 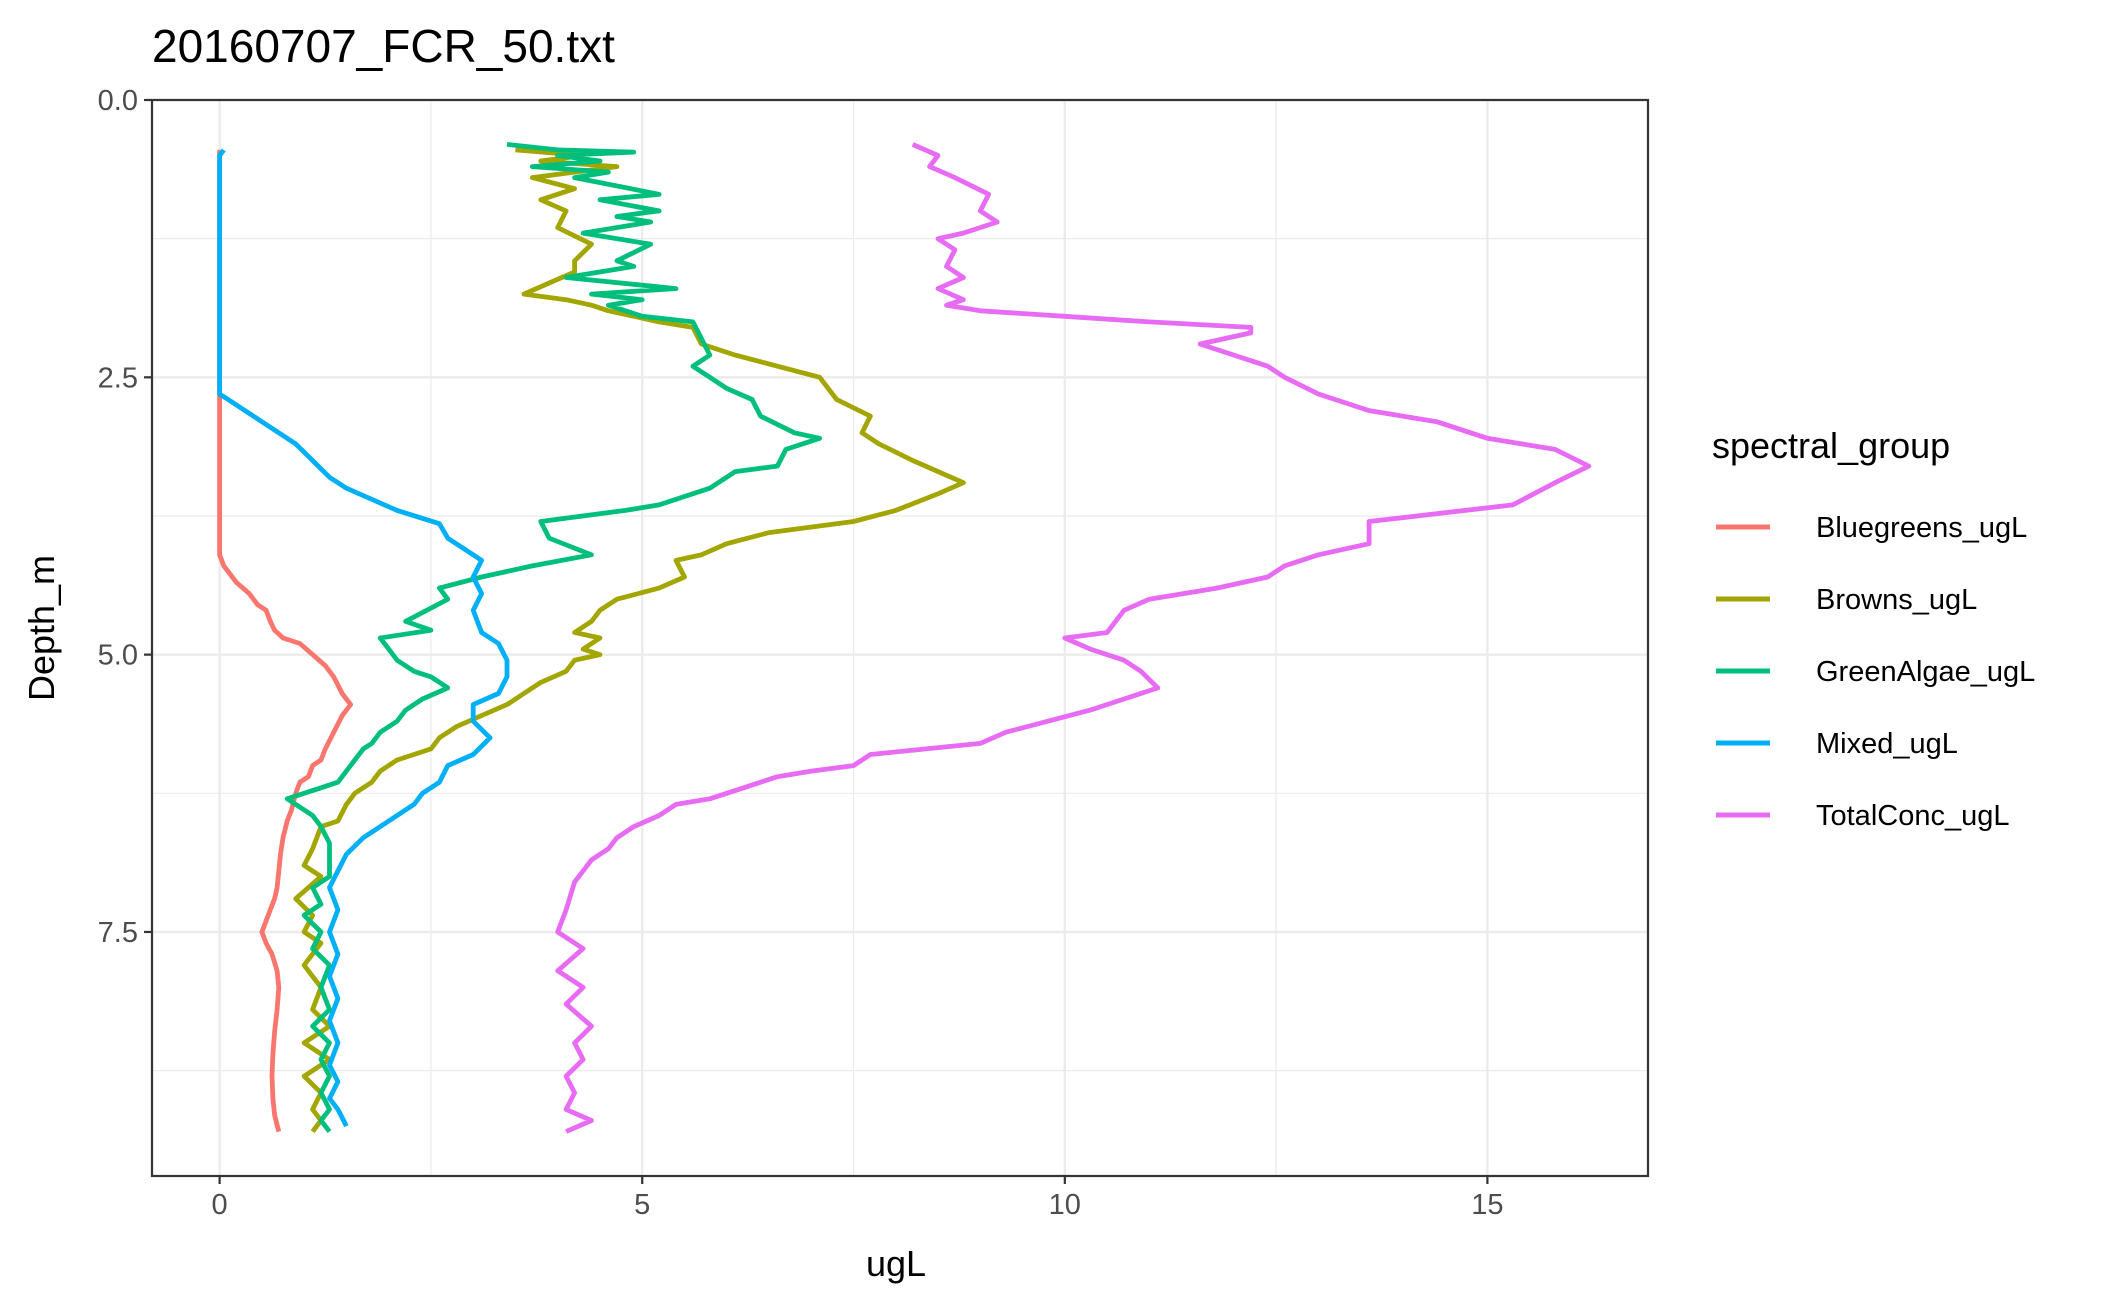 I want to click on x-tick-label: 10, so click(x=1065, y=1205).